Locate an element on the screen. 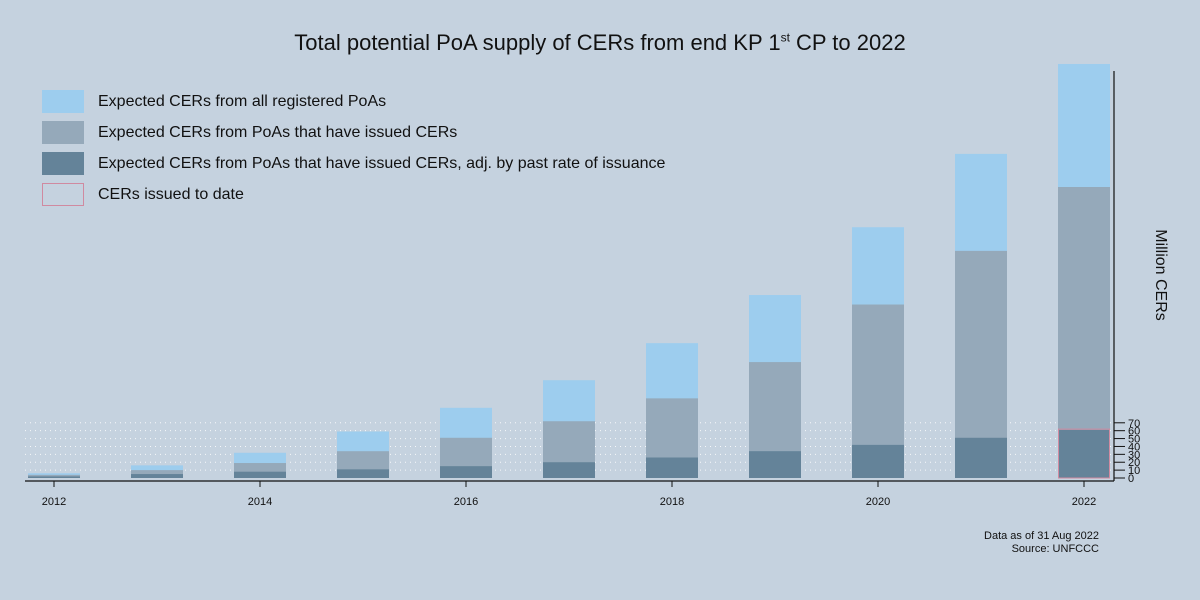 Image resolution: width=1200 pixels, height=600 pixels. footnote: Data as of 31 Aug 2022 Source: UNFCCC is located at coordinates (1041, 543).